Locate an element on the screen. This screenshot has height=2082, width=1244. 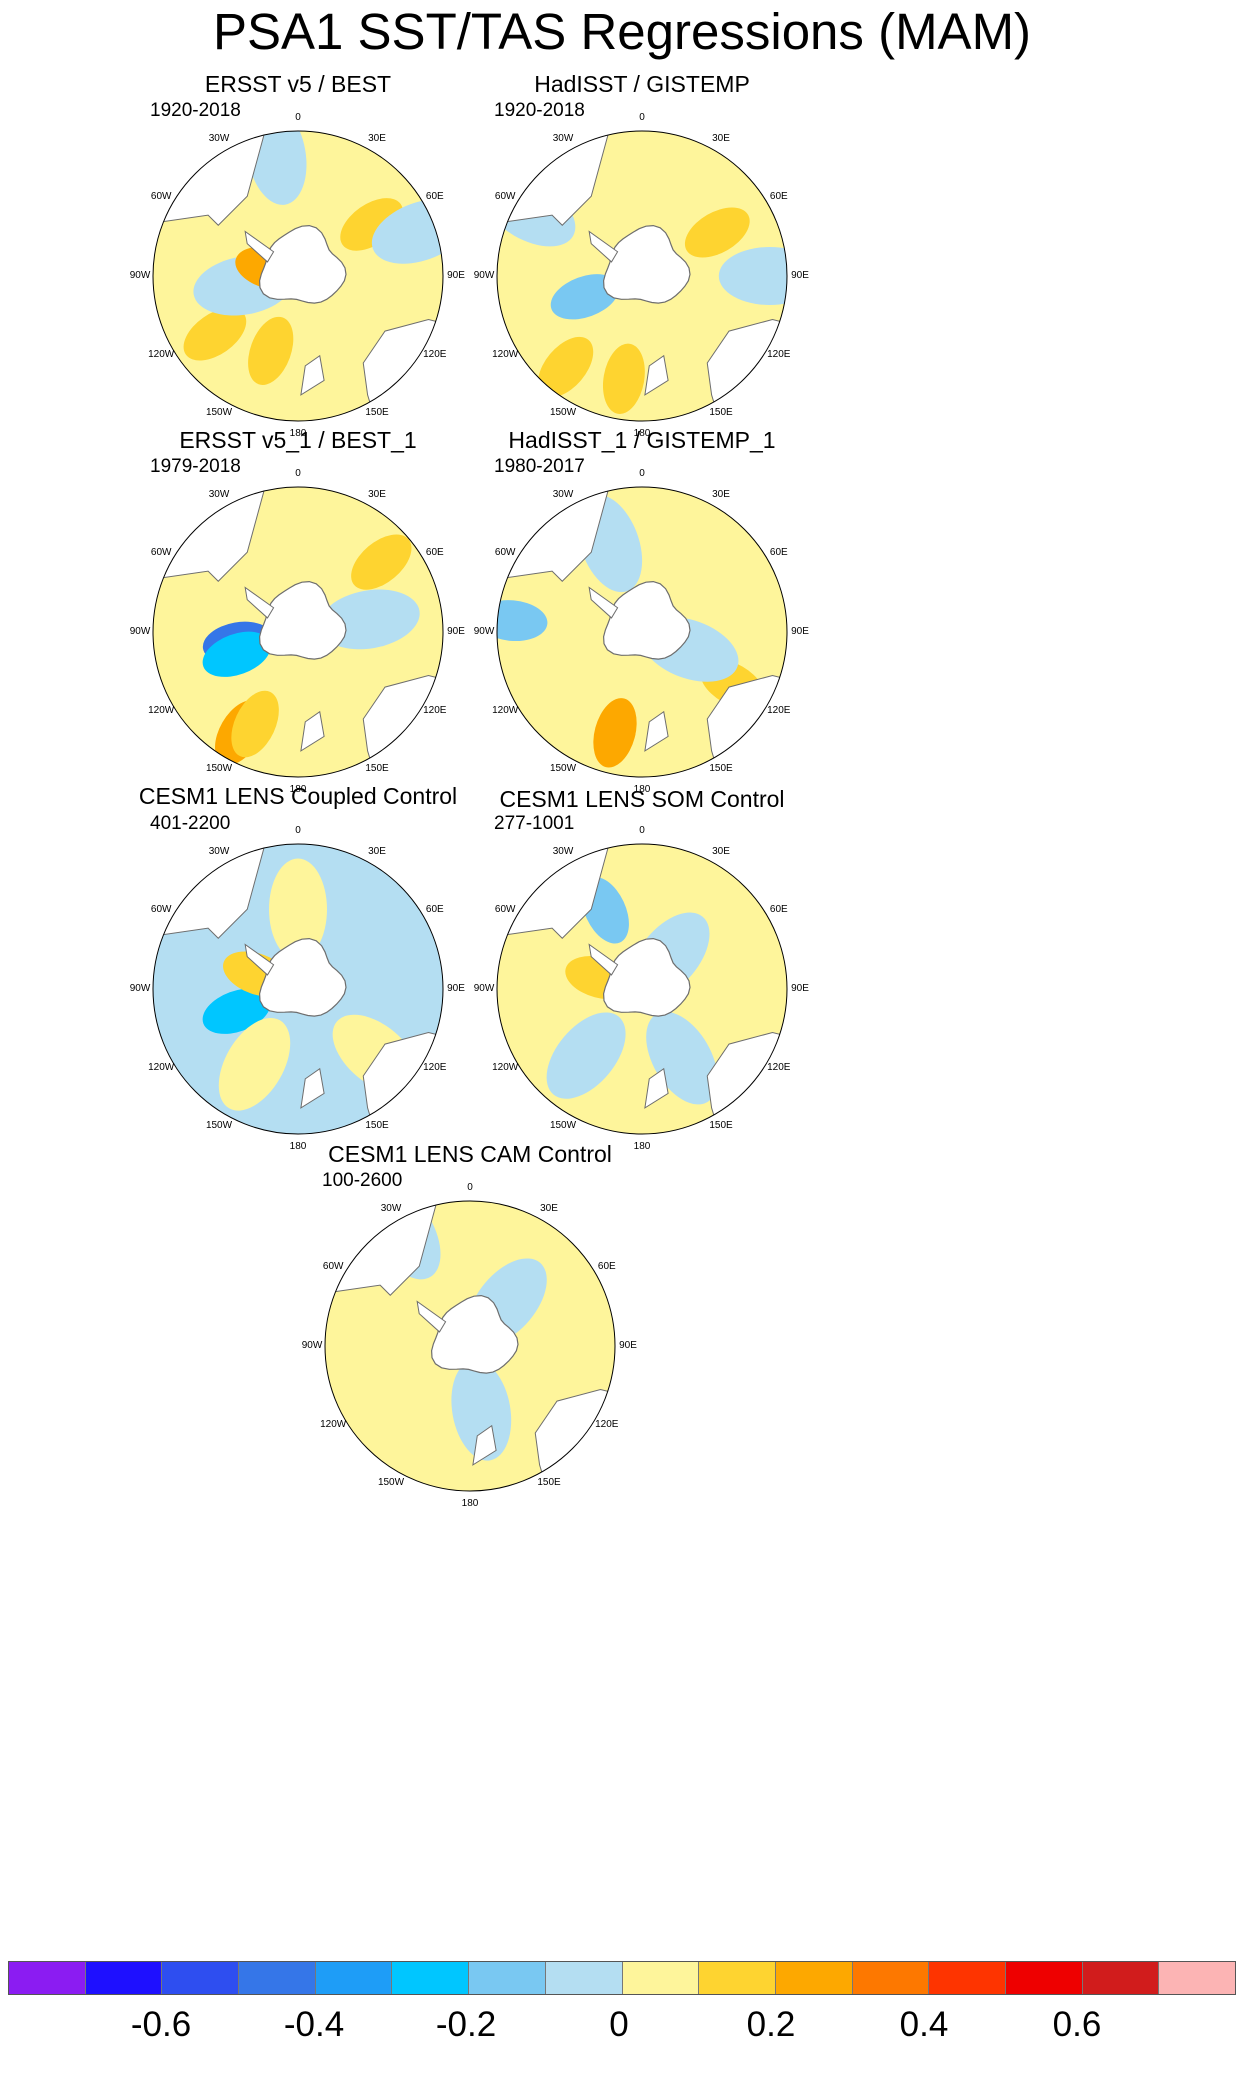
colorbar-tick-label: 0.2 is located at coordinates (771, 2024).